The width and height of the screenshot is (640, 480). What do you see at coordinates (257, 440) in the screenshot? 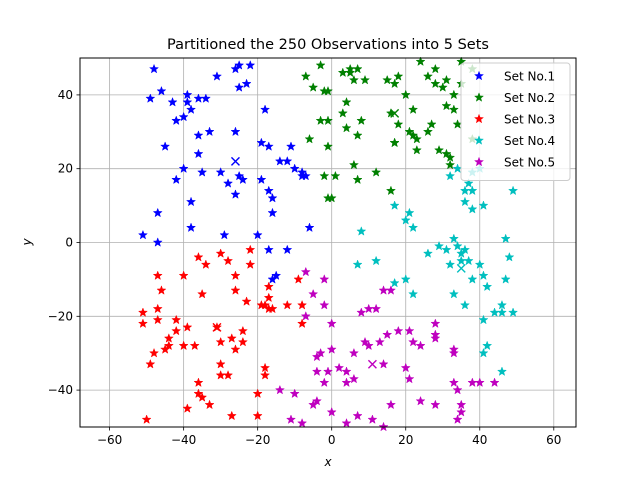
I see `x-tick-label: −20` at bounding box center [257, 440].